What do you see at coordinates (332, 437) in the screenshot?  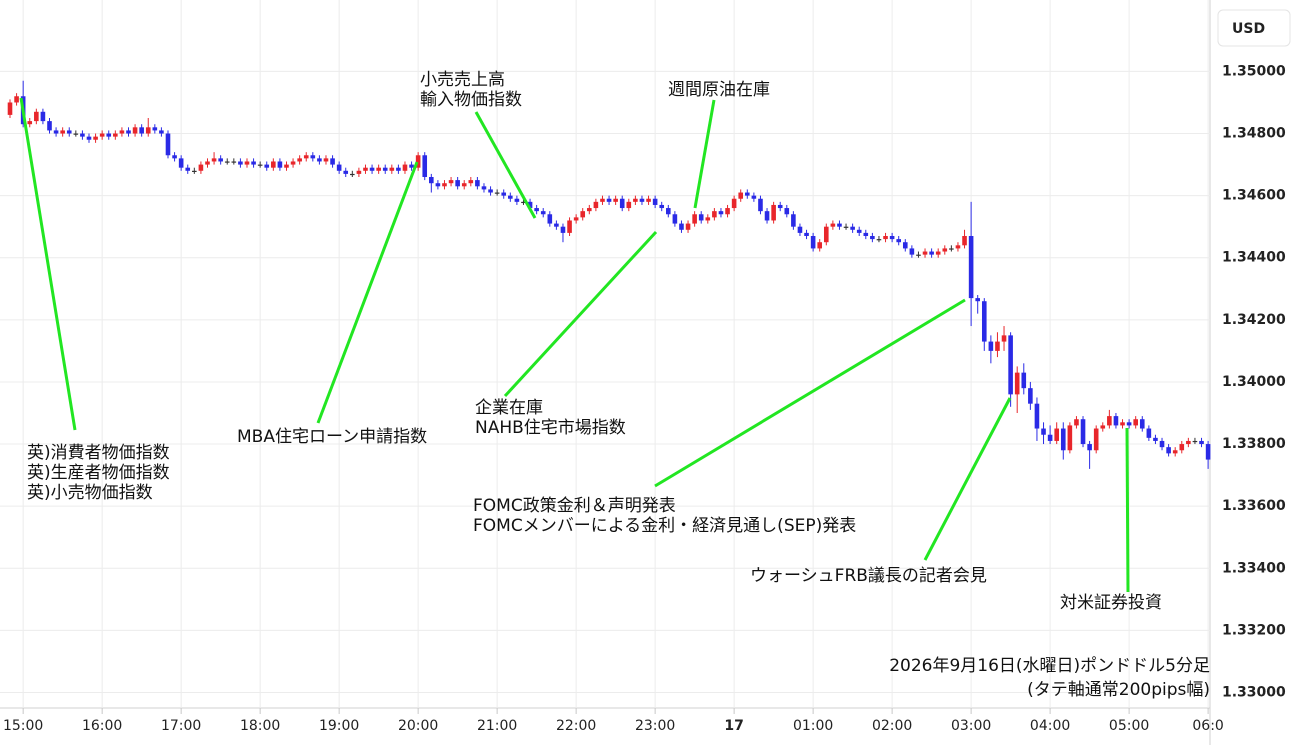 I see `annotation-text: MBA住宅ローン申請指数` at bounding box center [332, 437].